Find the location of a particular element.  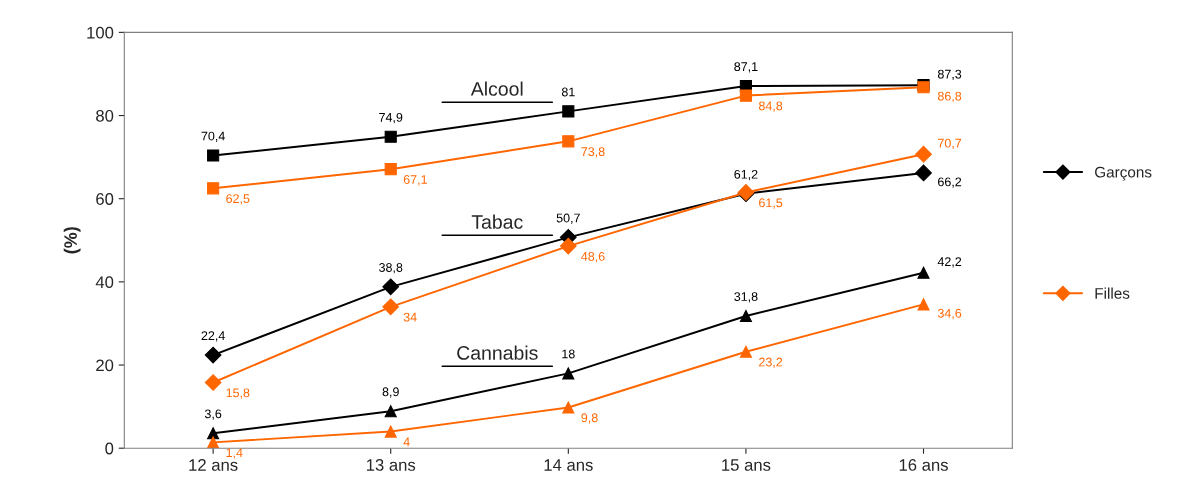

data-label: 3,6 is located at coordinates (213, 414).